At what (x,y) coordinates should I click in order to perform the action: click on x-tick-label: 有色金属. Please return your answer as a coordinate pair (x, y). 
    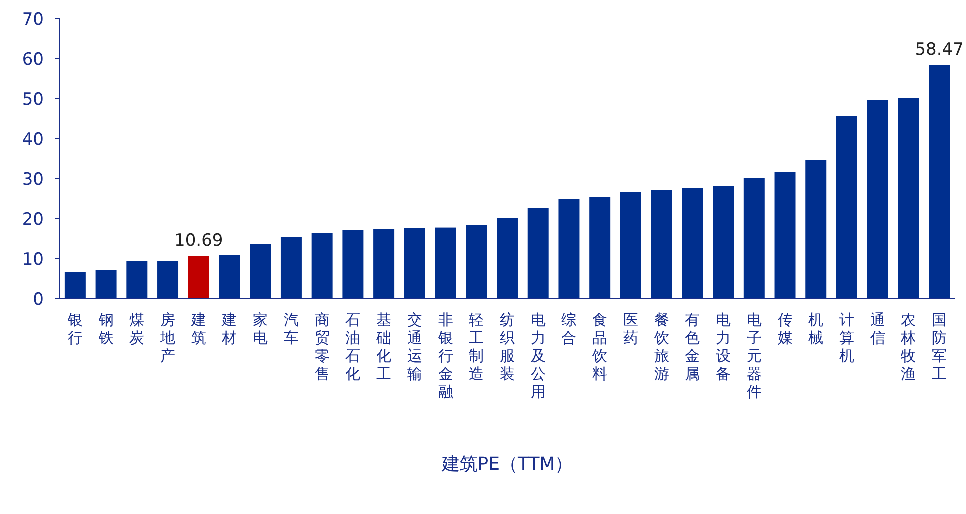
    Looking at the image, I should click on (692, 347).